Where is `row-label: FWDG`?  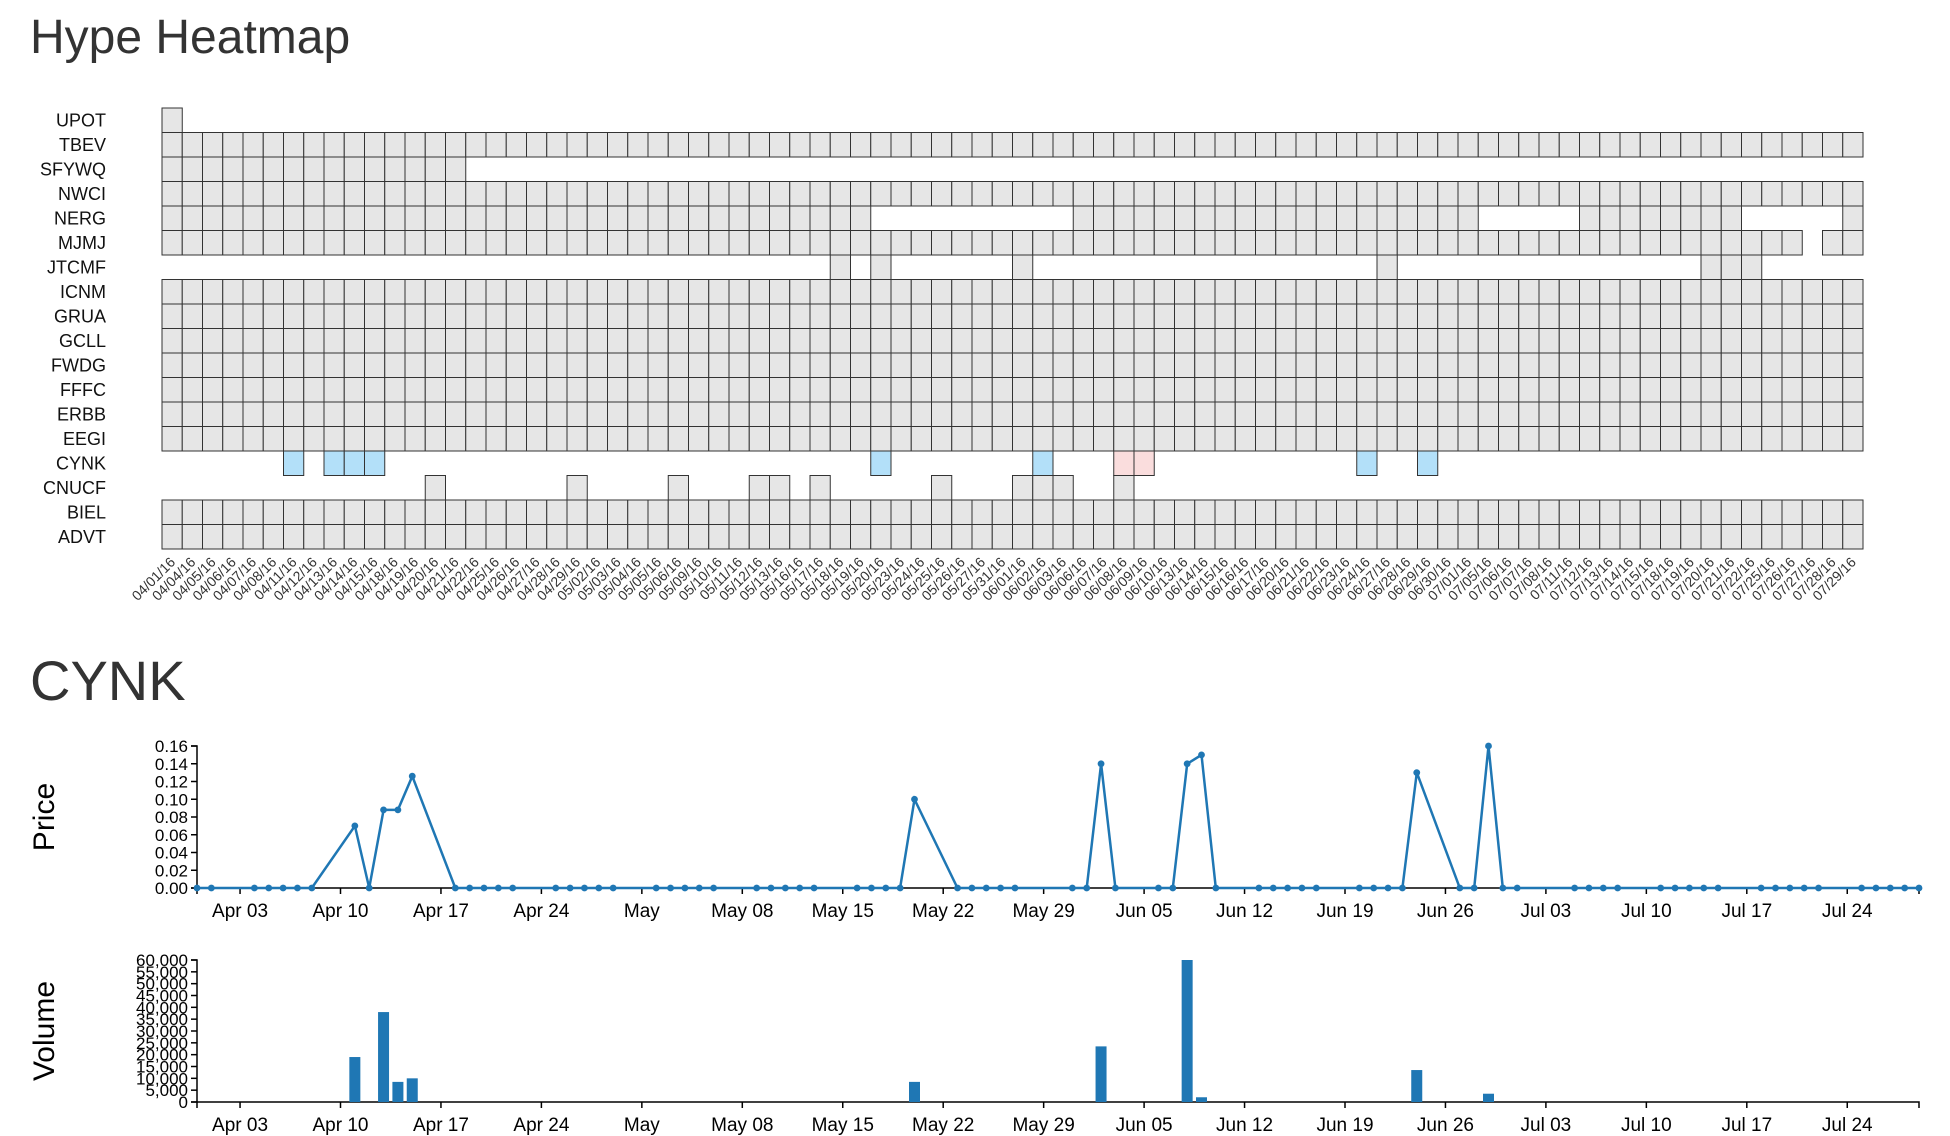 row-label: FWDG is located at coordinates (78, 365).